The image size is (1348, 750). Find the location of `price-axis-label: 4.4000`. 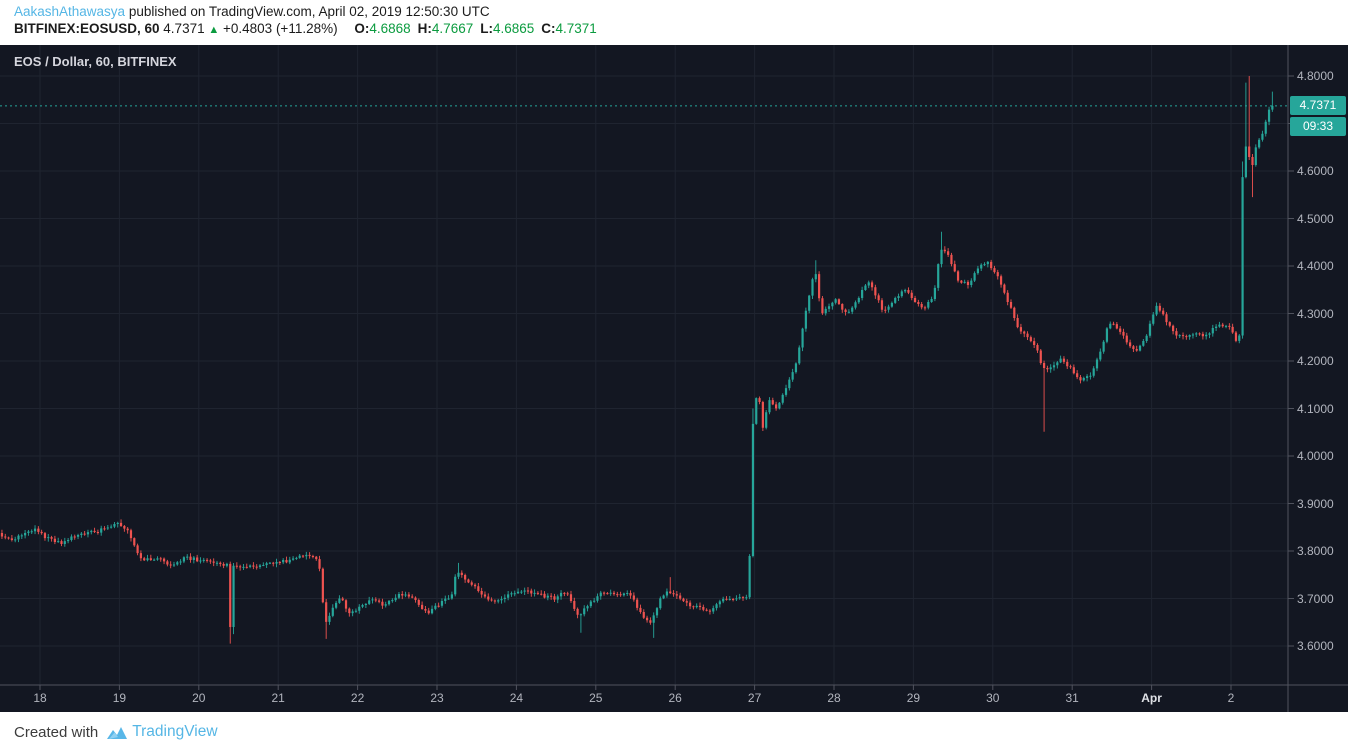

price-axis-label: 4.4000 is located at coordinates (1315, 266).